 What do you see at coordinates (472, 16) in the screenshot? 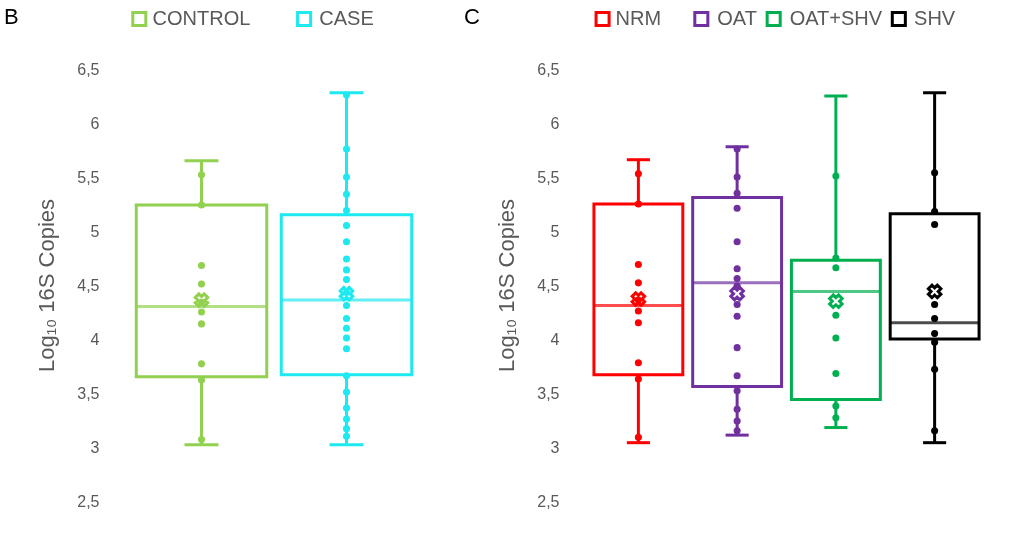
I see `chart-title: C` at bounding box center [472, 16].